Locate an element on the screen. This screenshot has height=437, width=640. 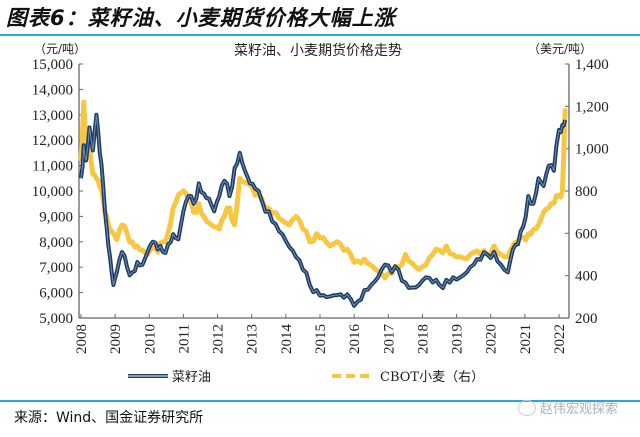
x-tick-label: 2013 is located at coordinates (253, 339).